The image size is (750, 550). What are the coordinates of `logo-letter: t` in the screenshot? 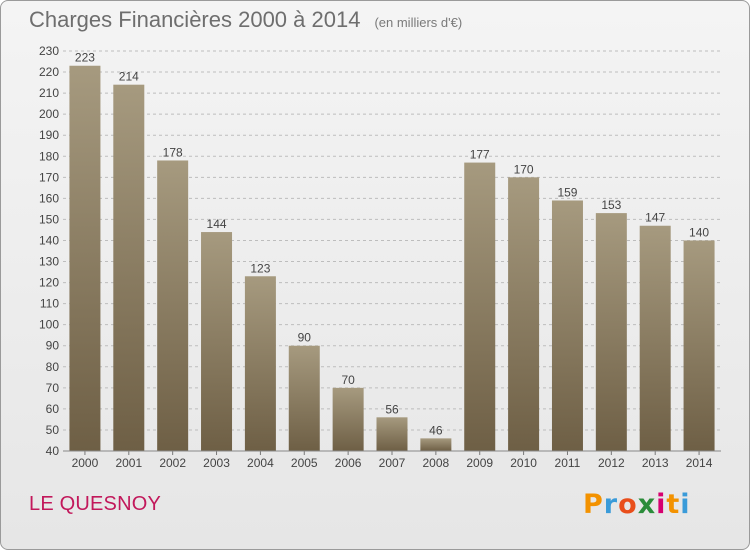 It's located at (673, 504).